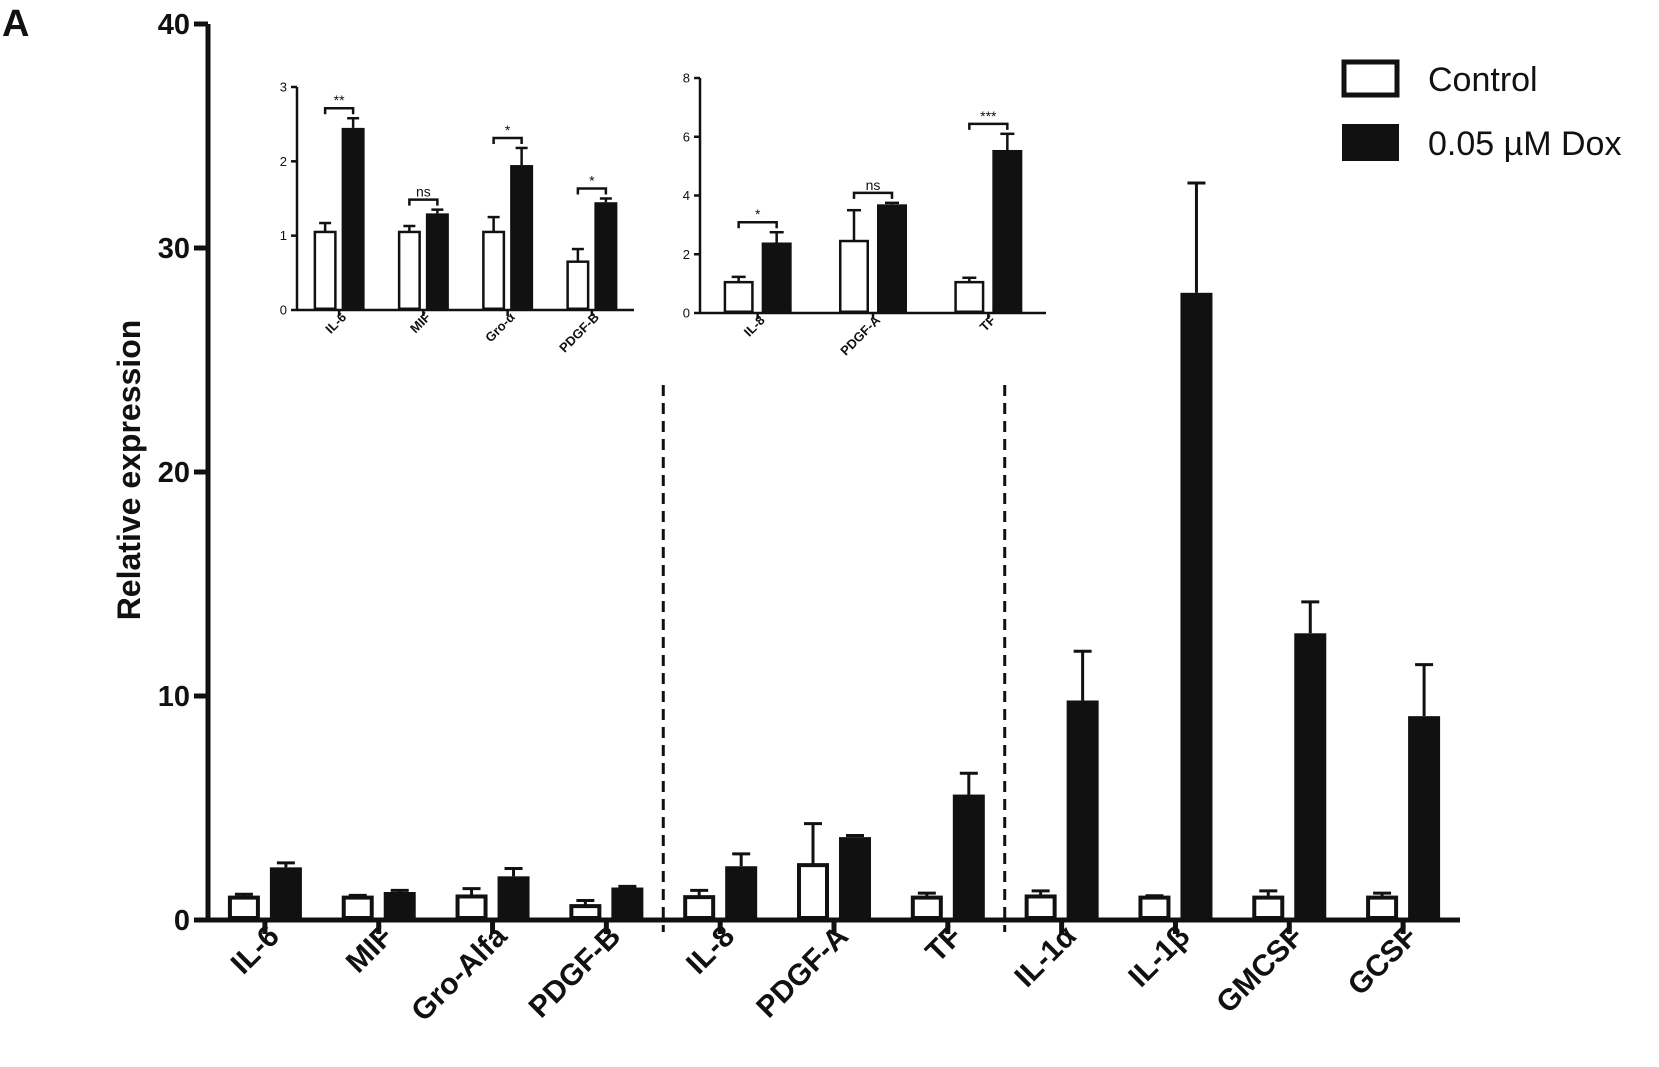 This screenshot has width=1659, height=1067. Describe the element at coordinates (860, 335) in the screenshot. I see `inset-category-label: PDGF-A` at that location.